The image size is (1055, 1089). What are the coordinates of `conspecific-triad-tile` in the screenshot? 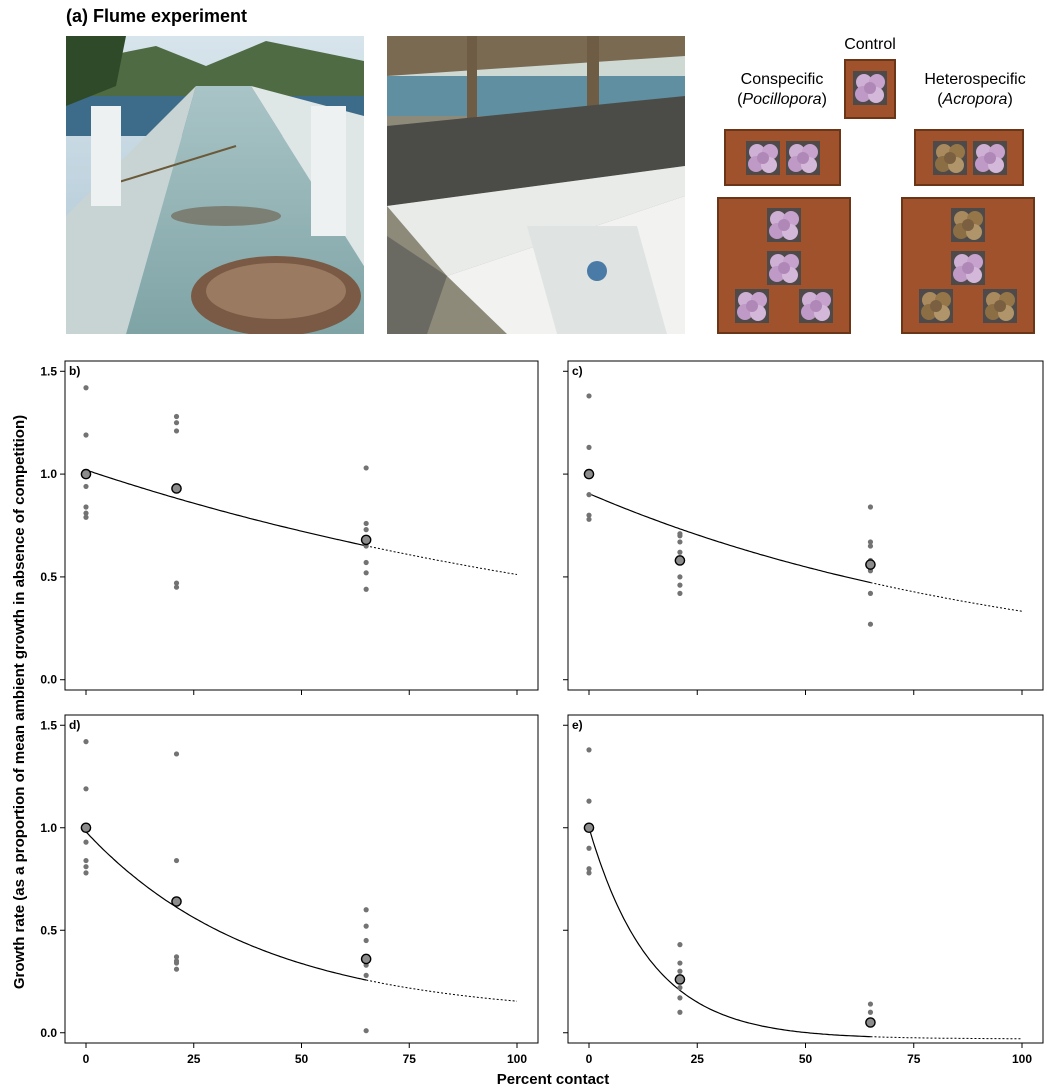 It's located at (784, 265).